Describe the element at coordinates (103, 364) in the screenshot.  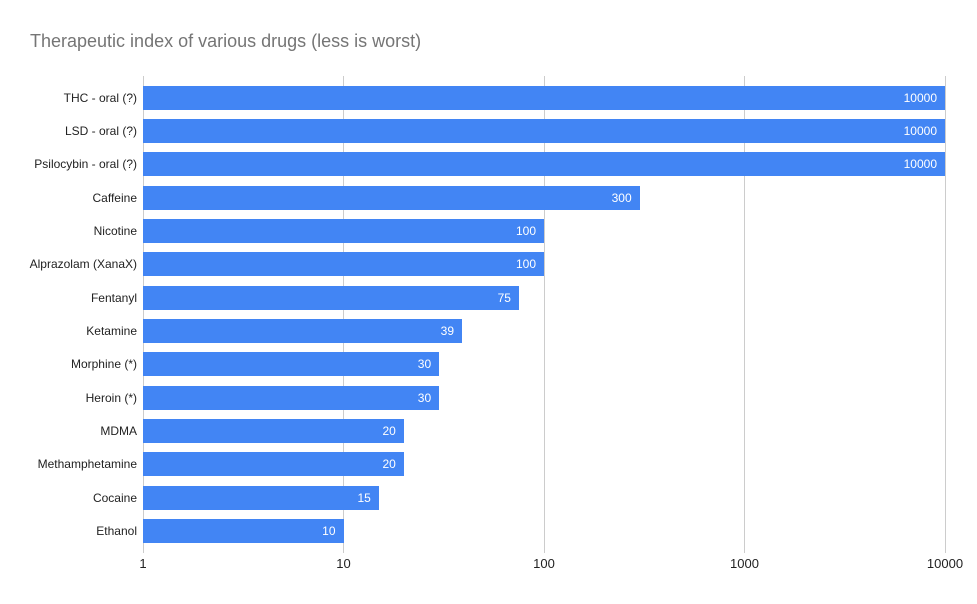
I see `category-label: Morphine (*)` at that location.